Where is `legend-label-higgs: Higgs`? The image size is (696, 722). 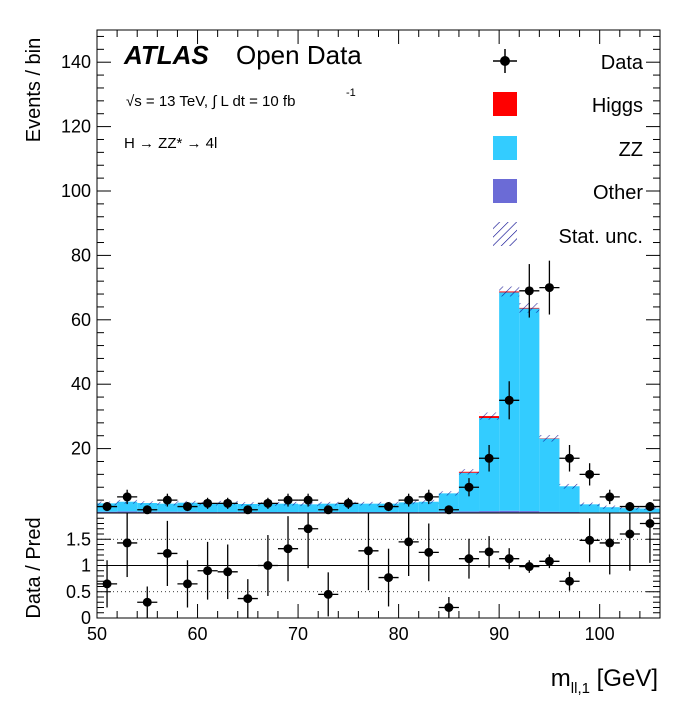 legend-label-higgs: Higgs is located at coordinates (617, 106).